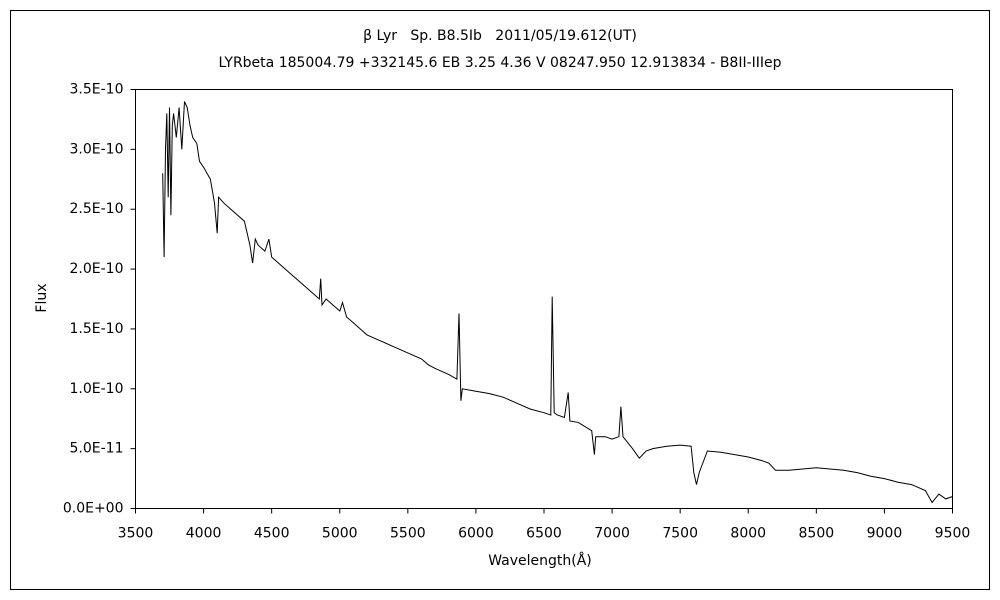  I want to click on y-tick-label: 2.0E-10, so click(97, 269).